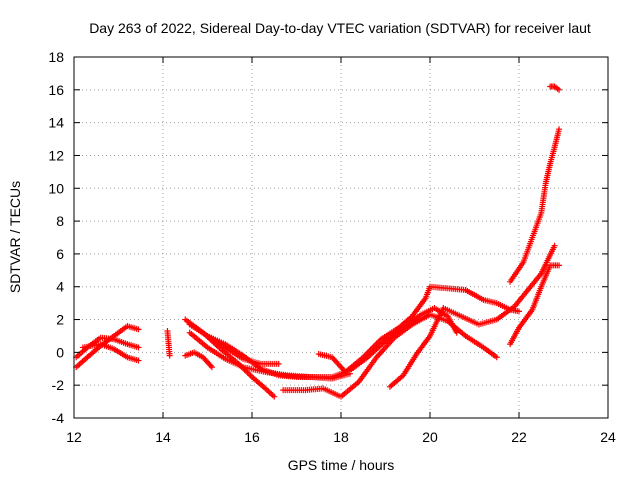  What do you see at coordinates (58, 418) in the screenshot?
I see `y-tick-label: -4` at bounding box center [58, 418].